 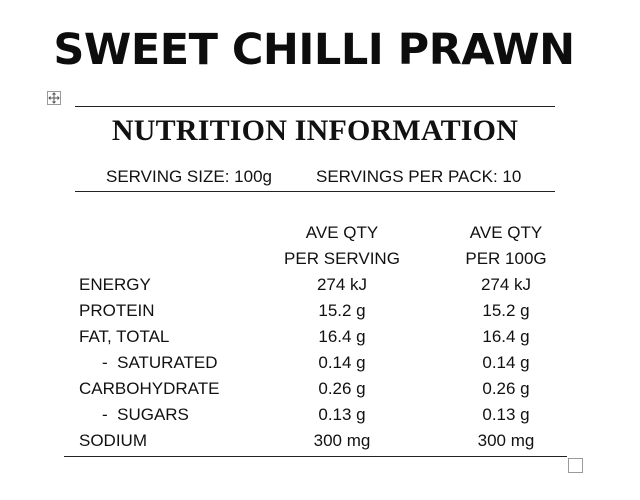 What do you see at coordinates (315, 106) in the screenshot?
I see `top-divider` at bounding box center [315, 106].